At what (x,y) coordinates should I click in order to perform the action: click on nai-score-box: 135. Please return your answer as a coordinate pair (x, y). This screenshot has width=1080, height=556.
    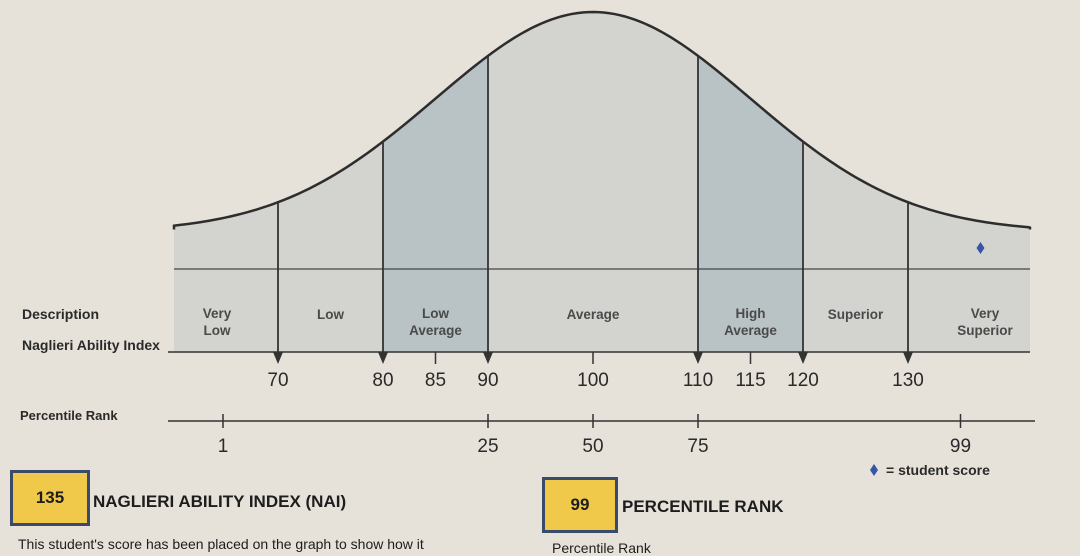
    Looking at the image, I should click on (50, 498).